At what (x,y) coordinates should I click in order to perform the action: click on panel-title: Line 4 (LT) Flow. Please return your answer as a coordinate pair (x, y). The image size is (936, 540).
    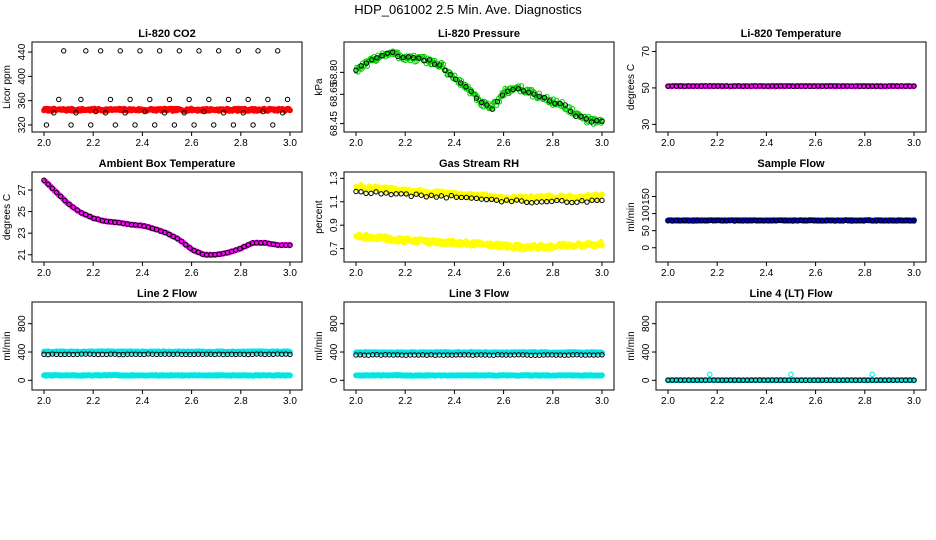
    Looking at the image, I should click on (791, 294).